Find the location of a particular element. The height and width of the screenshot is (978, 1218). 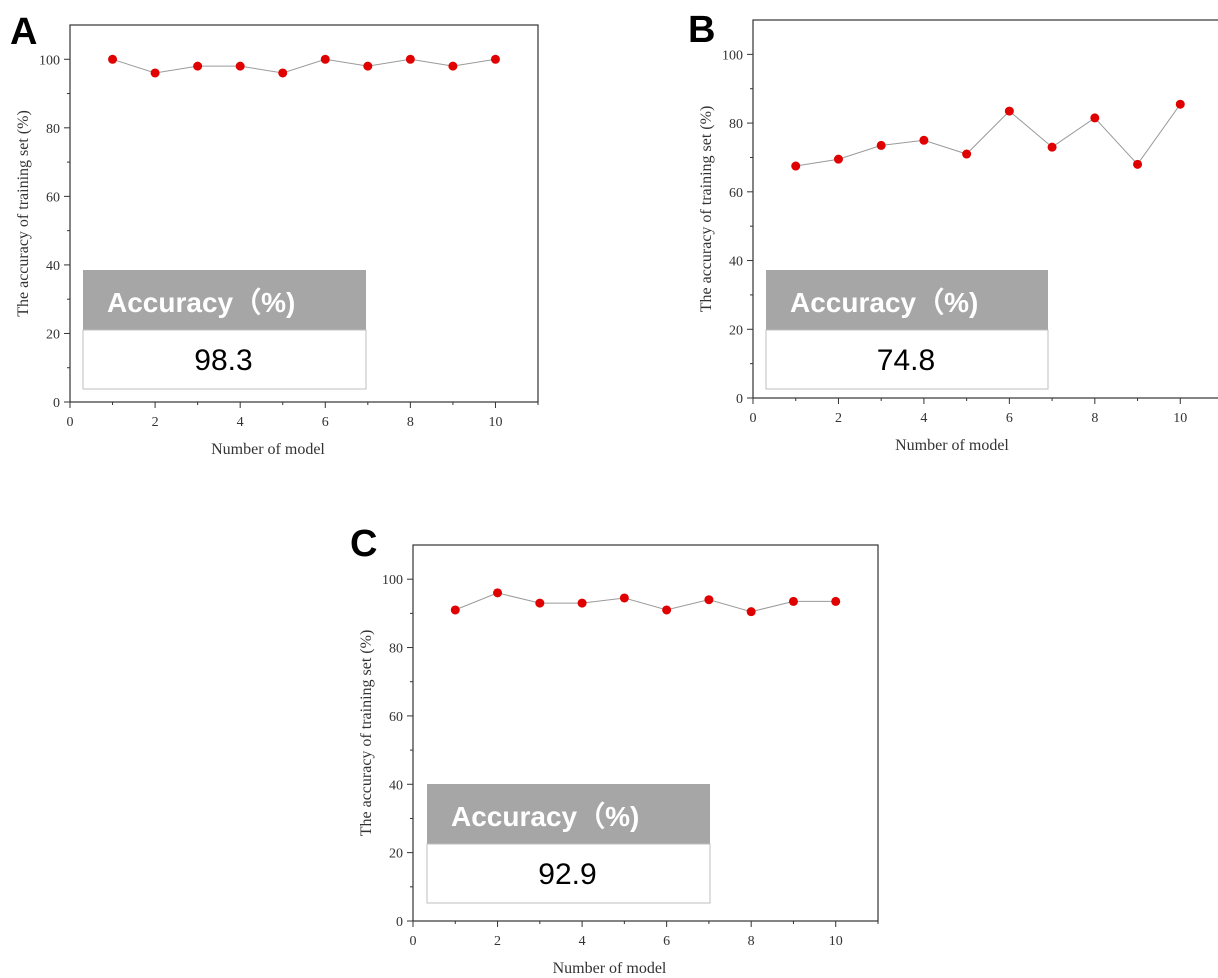

panel-letter: B is located at coordinates (701, 30).